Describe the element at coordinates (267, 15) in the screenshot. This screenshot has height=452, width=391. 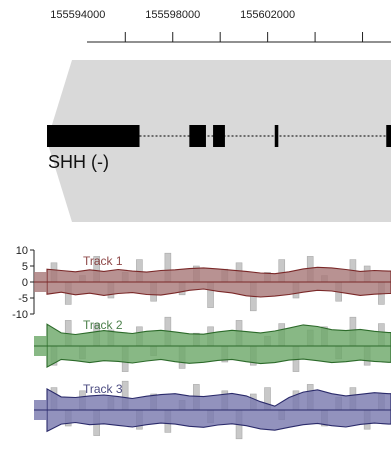
I see `genome-axis-tick-label: 155602000` at that location.